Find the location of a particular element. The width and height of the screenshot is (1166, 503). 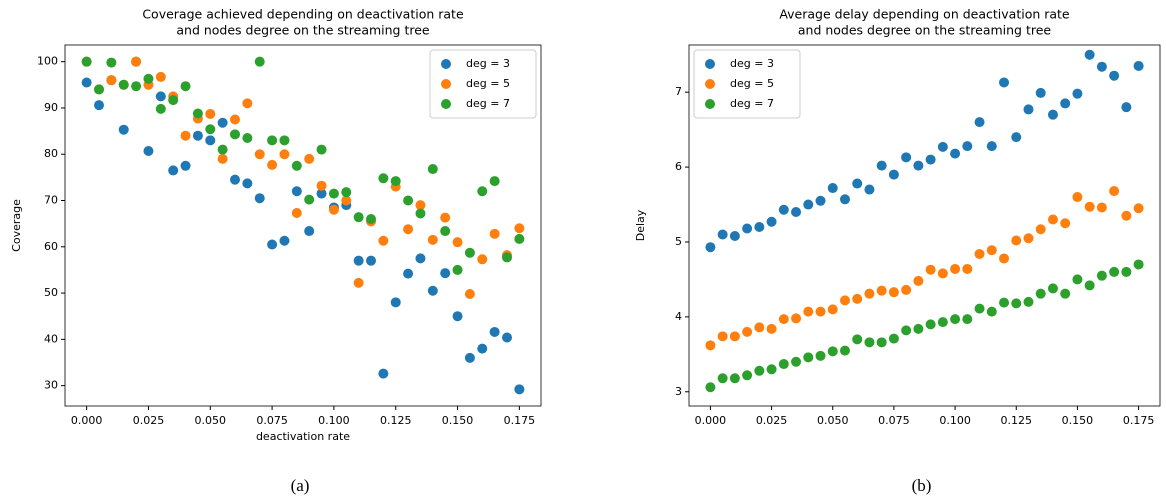

y-tick-label: 40 is located at coordinates (51, 338).